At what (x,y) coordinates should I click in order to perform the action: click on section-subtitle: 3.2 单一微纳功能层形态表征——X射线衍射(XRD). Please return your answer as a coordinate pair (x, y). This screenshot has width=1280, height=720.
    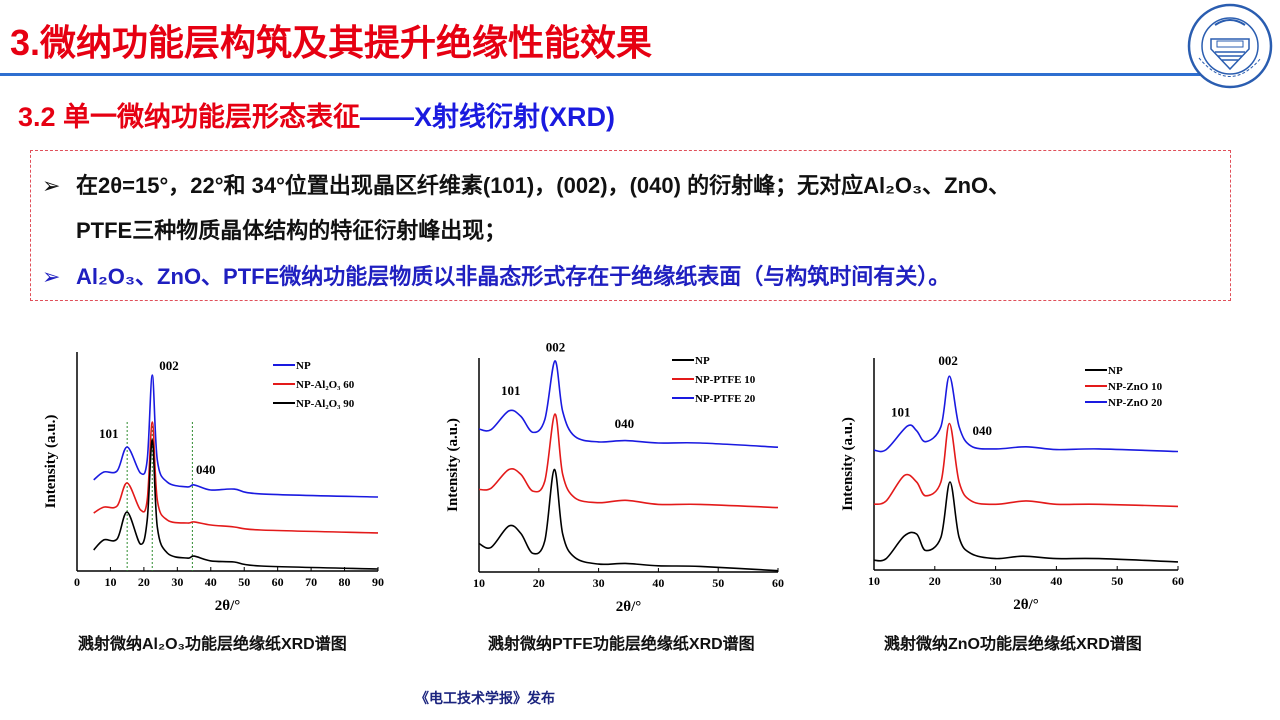
    Looking at the image, I should click on (316, 114).